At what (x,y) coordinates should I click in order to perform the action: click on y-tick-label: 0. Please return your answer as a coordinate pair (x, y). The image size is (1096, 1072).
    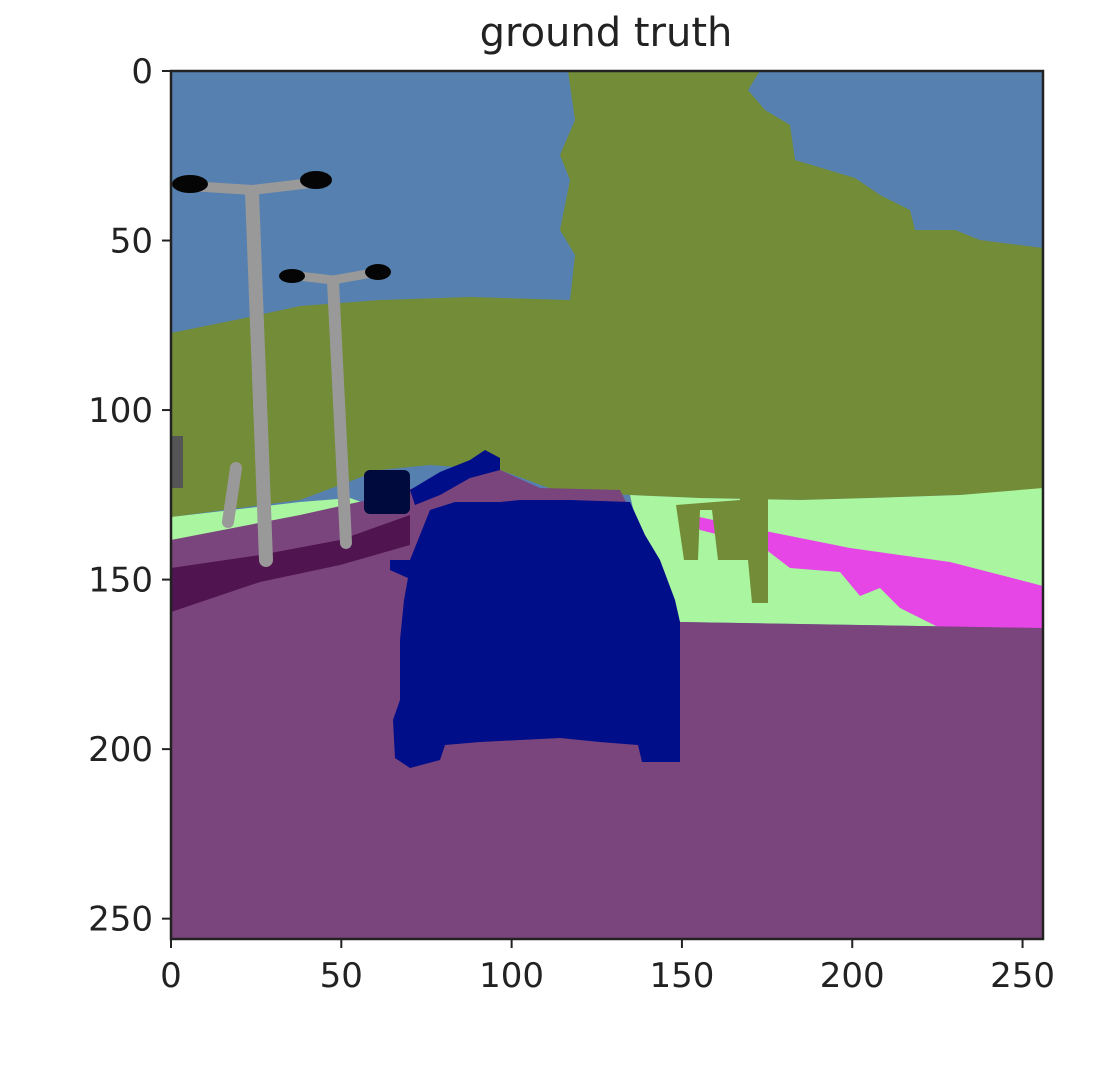
    Looking at the image, I should click on (142, 72).